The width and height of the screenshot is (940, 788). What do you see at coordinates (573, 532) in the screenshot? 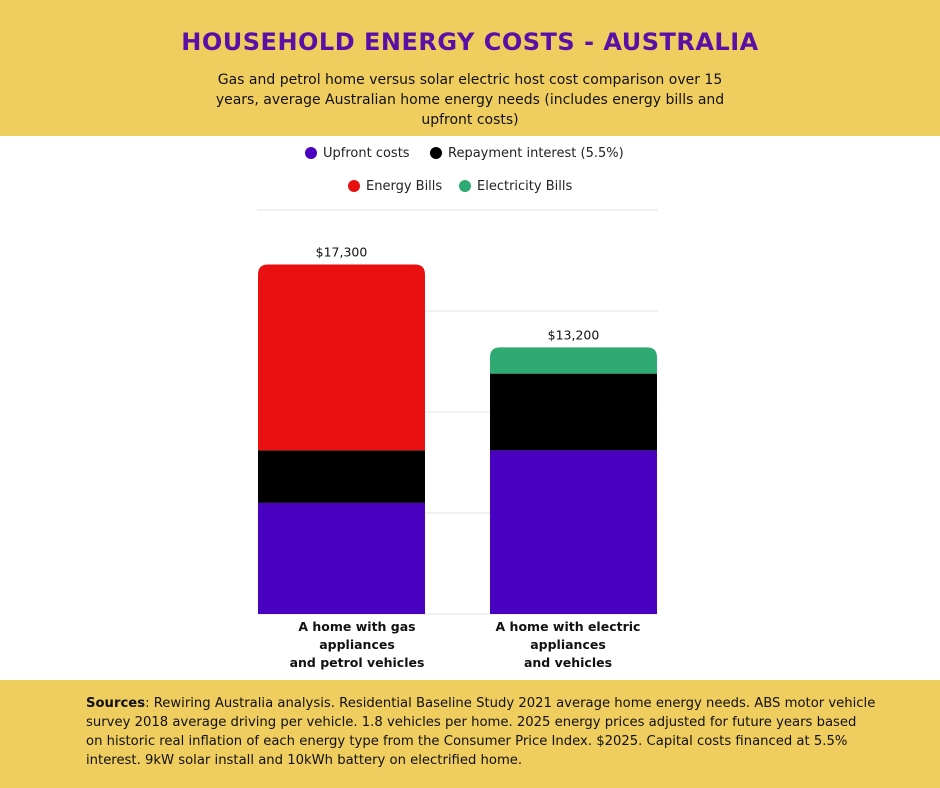
I see `bar-2-upfront-costs` at bounding box center [573, 532].